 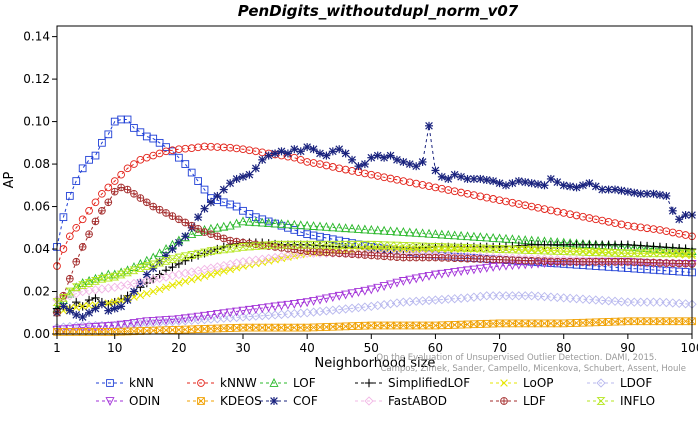 What do you see at coordinates (369, 401) in the screenshot?
I see `legend-marker` at bounding box center [369, 401].